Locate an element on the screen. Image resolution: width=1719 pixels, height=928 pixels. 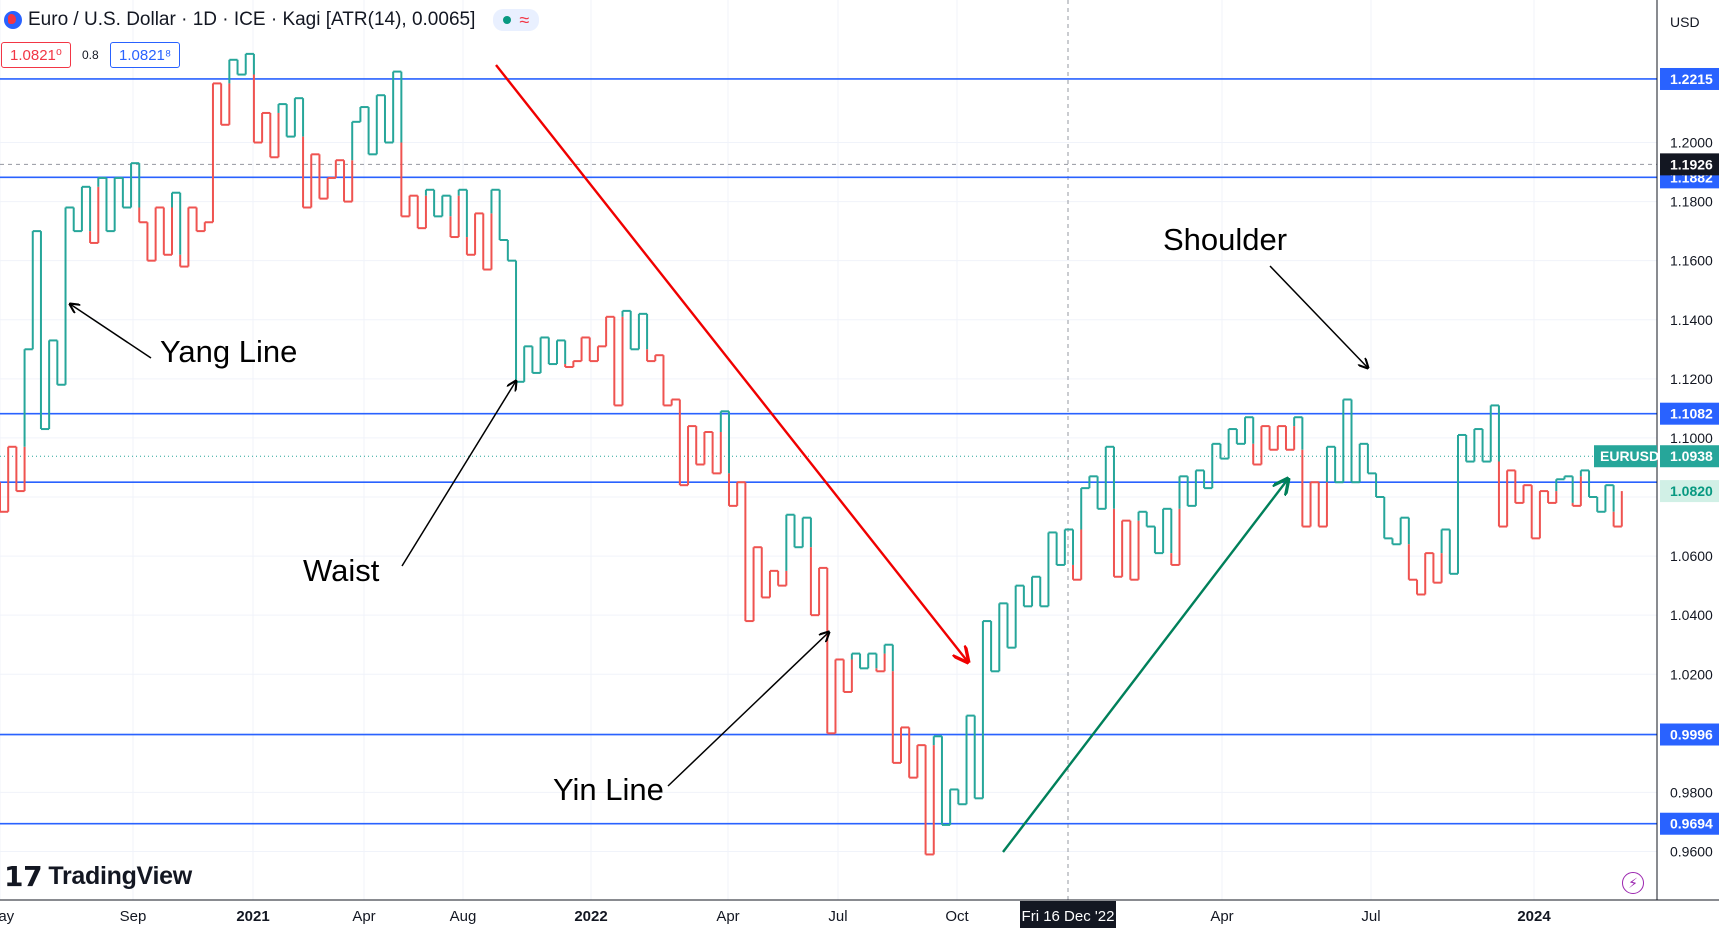
waist-label: Waist is located at coordinates (341, 570).